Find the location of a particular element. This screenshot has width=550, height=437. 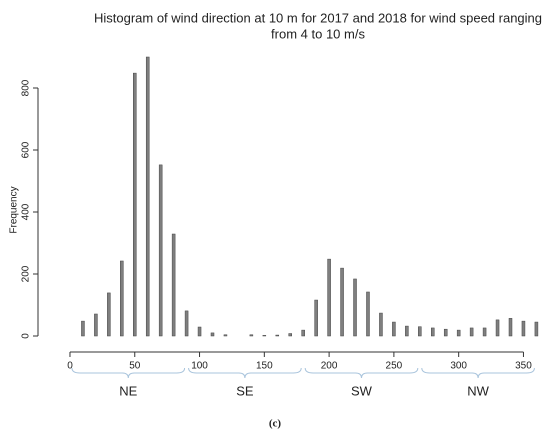

y-tick-label: 400 is located at coordinates (26, 211).